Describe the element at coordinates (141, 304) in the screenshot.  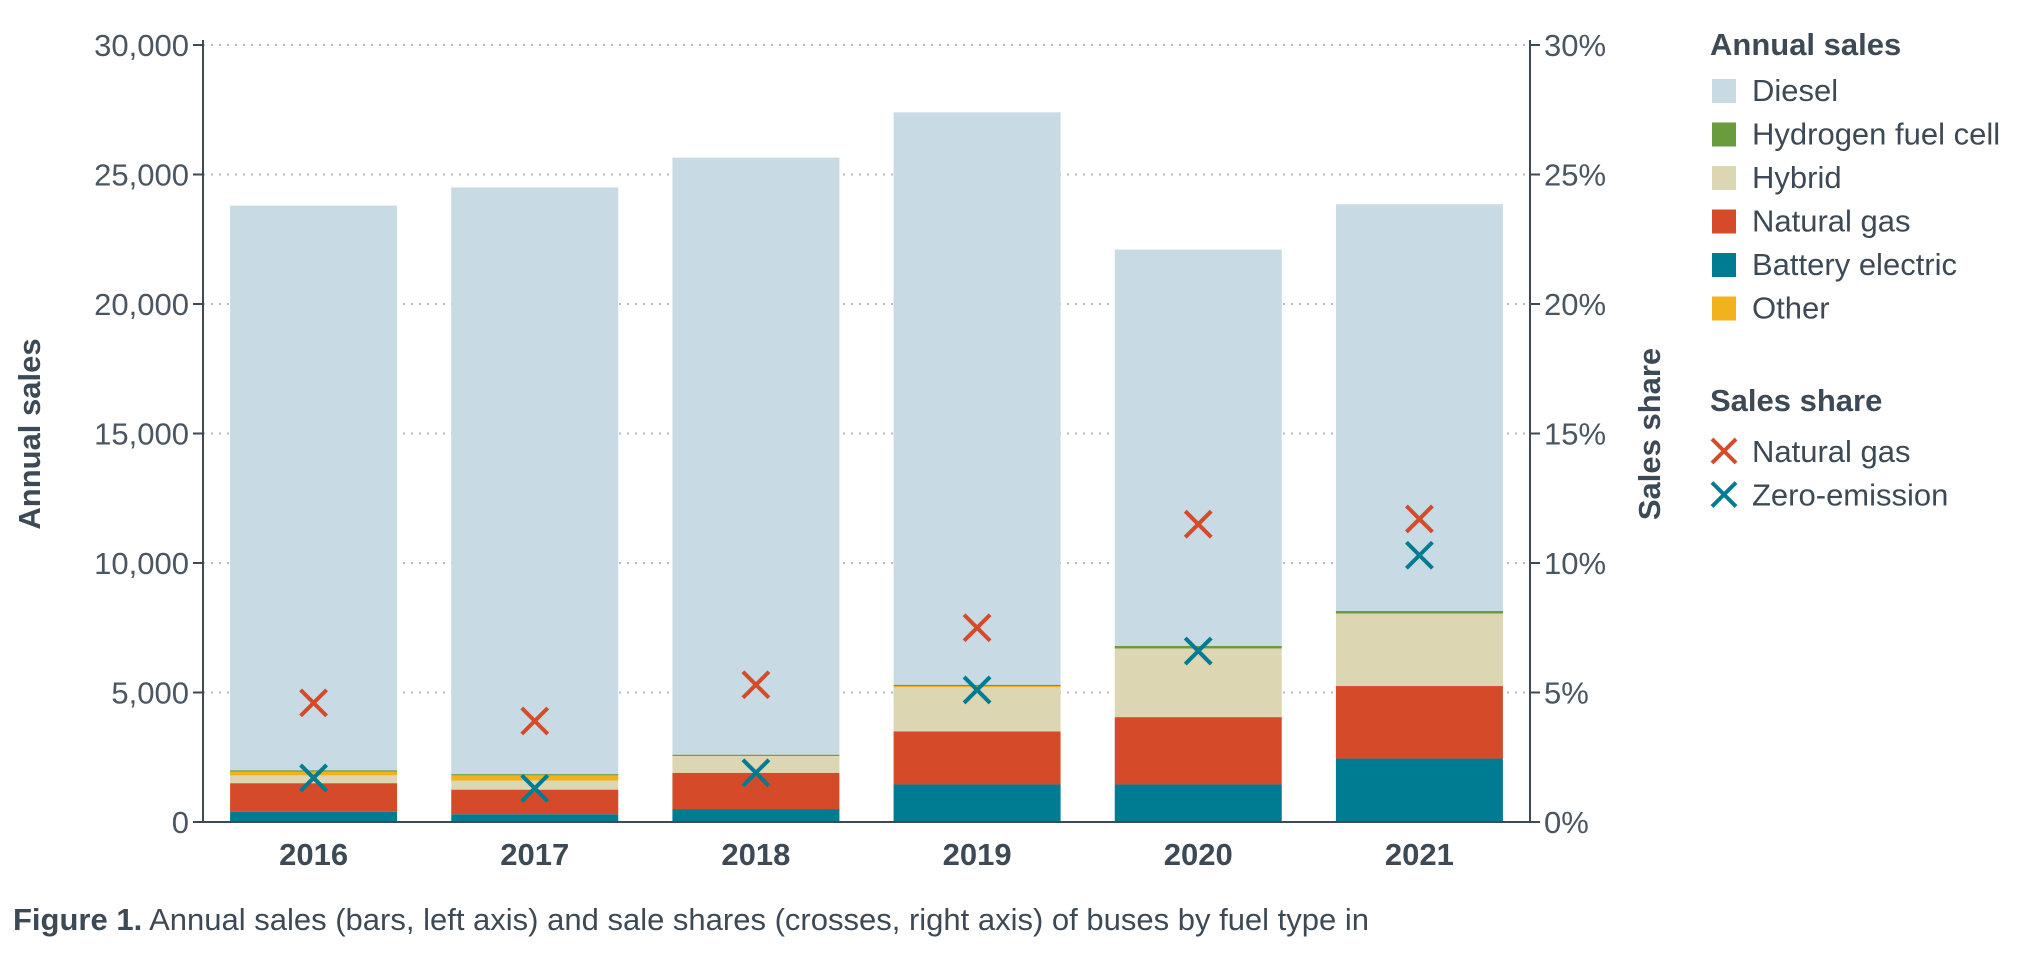
I see `y-tick-label: 20,000` at that location.